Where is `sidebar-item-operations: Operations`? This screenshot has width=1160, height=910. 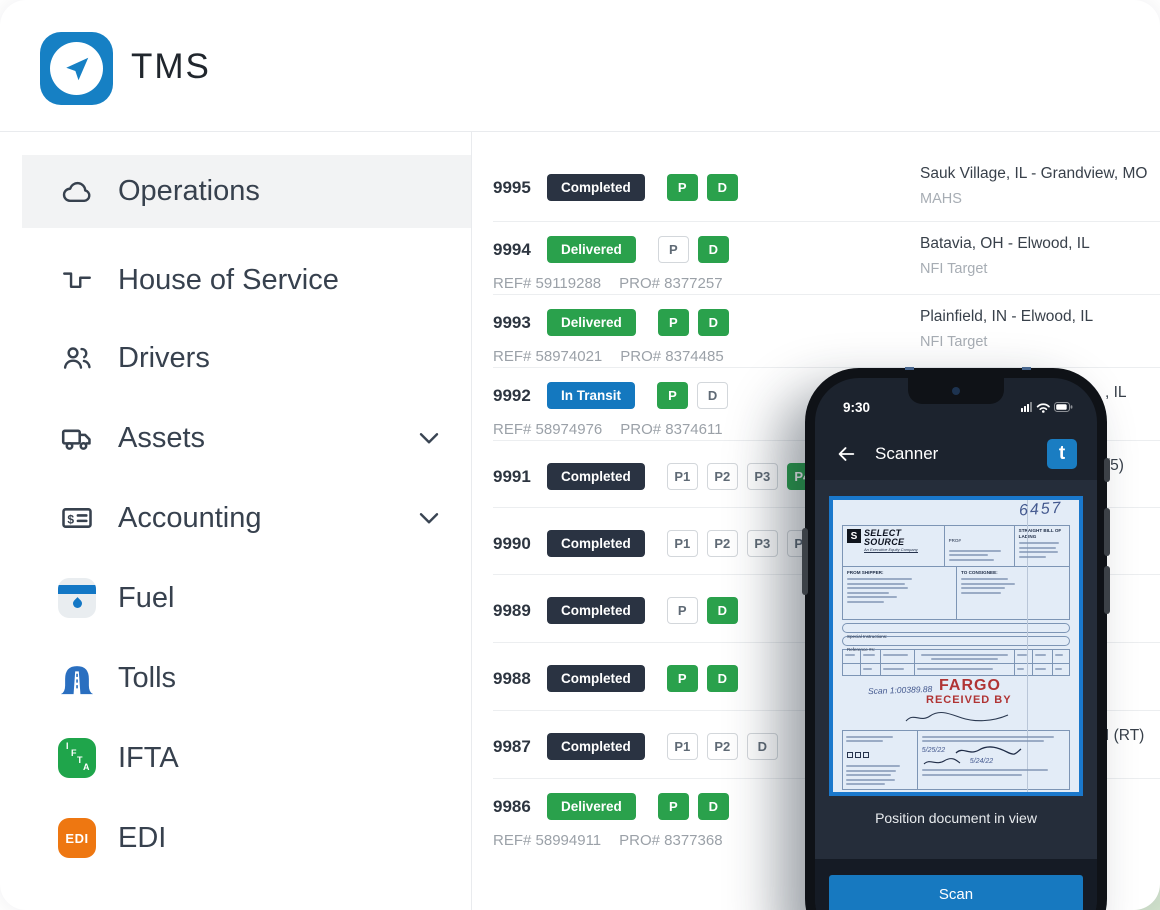 sidebar-item-operations: Operations is located at coordinates (246, 191).